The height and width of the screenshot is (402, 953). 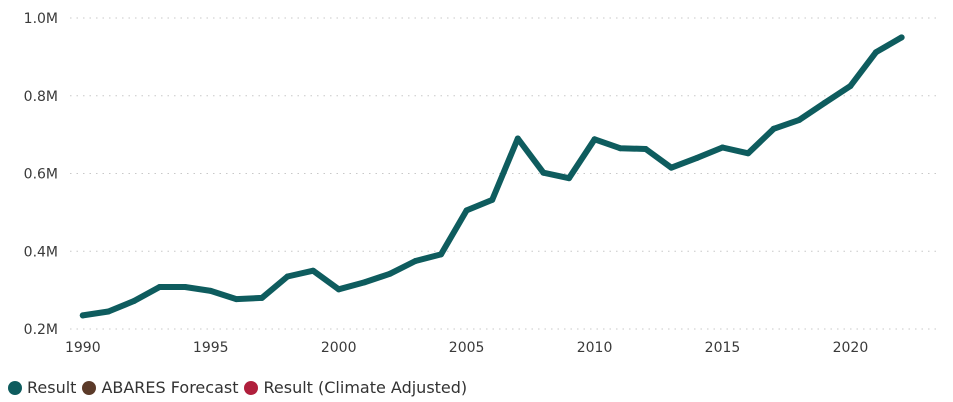 I want to click on x-tick-label: 2015, so click(x=723, y=348).